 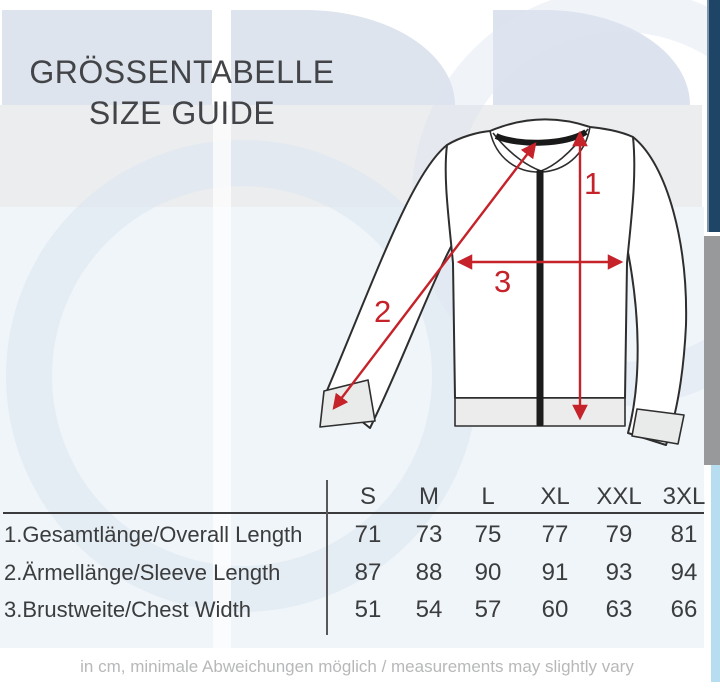 What do you see at coordinates (127, 609) in the screenshot?
I see `measurement-row-label: 3.Brustweite/Chest Width` at bounding box center [127, 609].